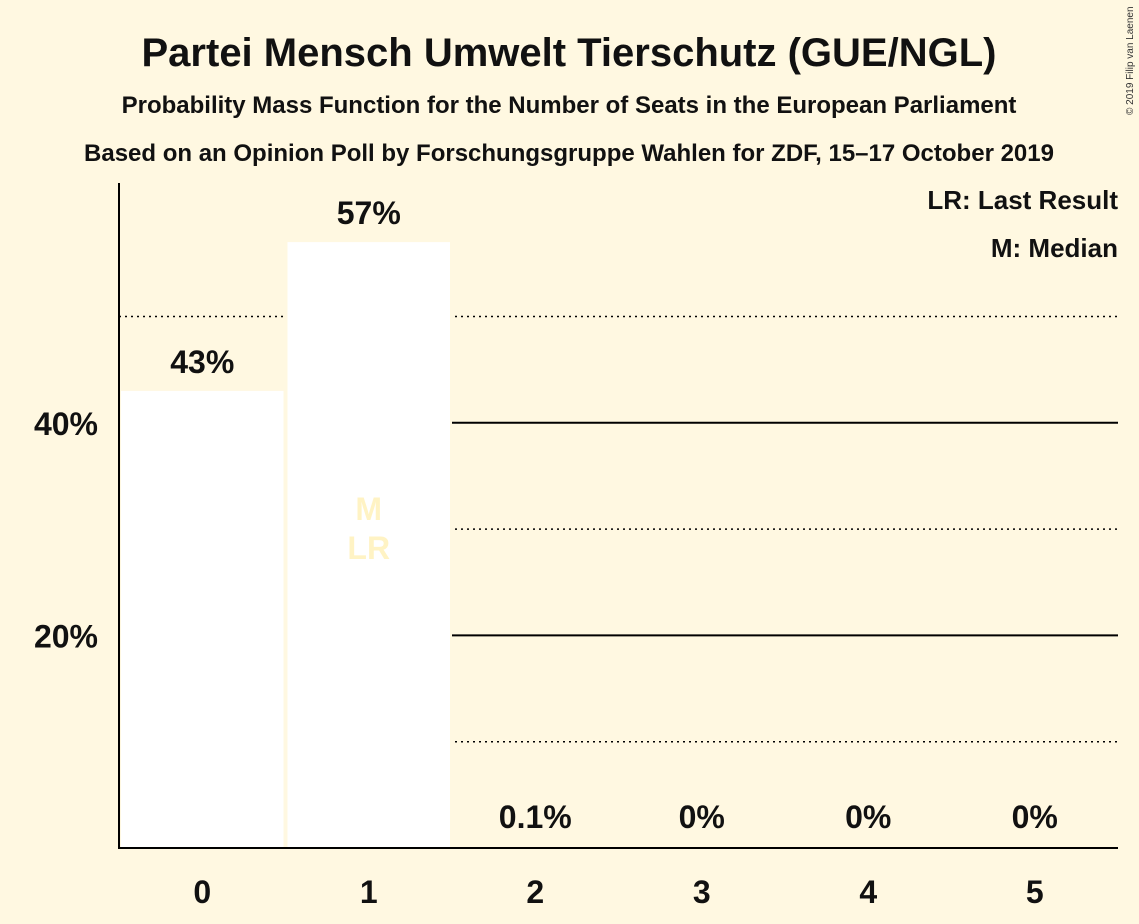 The height and width of the screenshot is (924, 1139). What do you see at coordinates (202, 892) in the screenshot?
I see `x-tick-0: 0` at bounding box center [202, 892].